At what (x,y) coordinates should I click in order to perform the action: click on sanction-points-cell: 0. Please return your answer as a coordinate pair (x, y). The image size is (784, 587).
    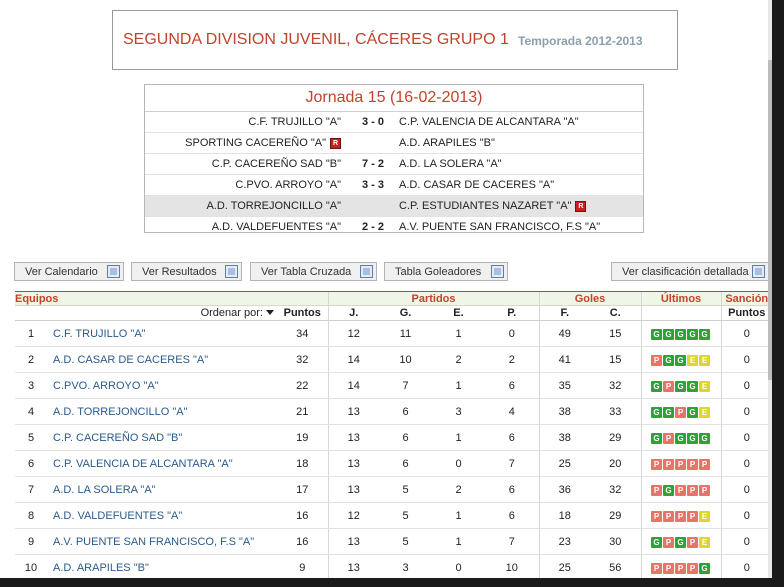
    Looking at the image, I should click on (746, 489).